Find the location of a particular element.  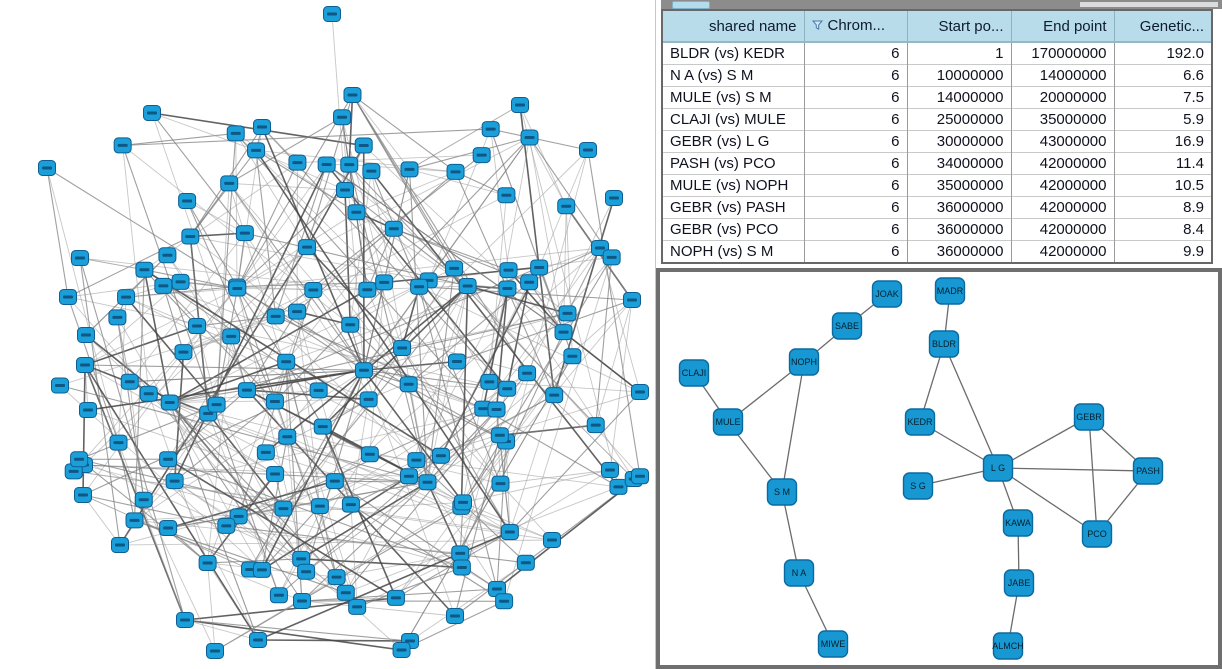

table-row: CLAJI (vs) MULE 6 25000000 35000000 5.9 is located at coordinates (937, 119).